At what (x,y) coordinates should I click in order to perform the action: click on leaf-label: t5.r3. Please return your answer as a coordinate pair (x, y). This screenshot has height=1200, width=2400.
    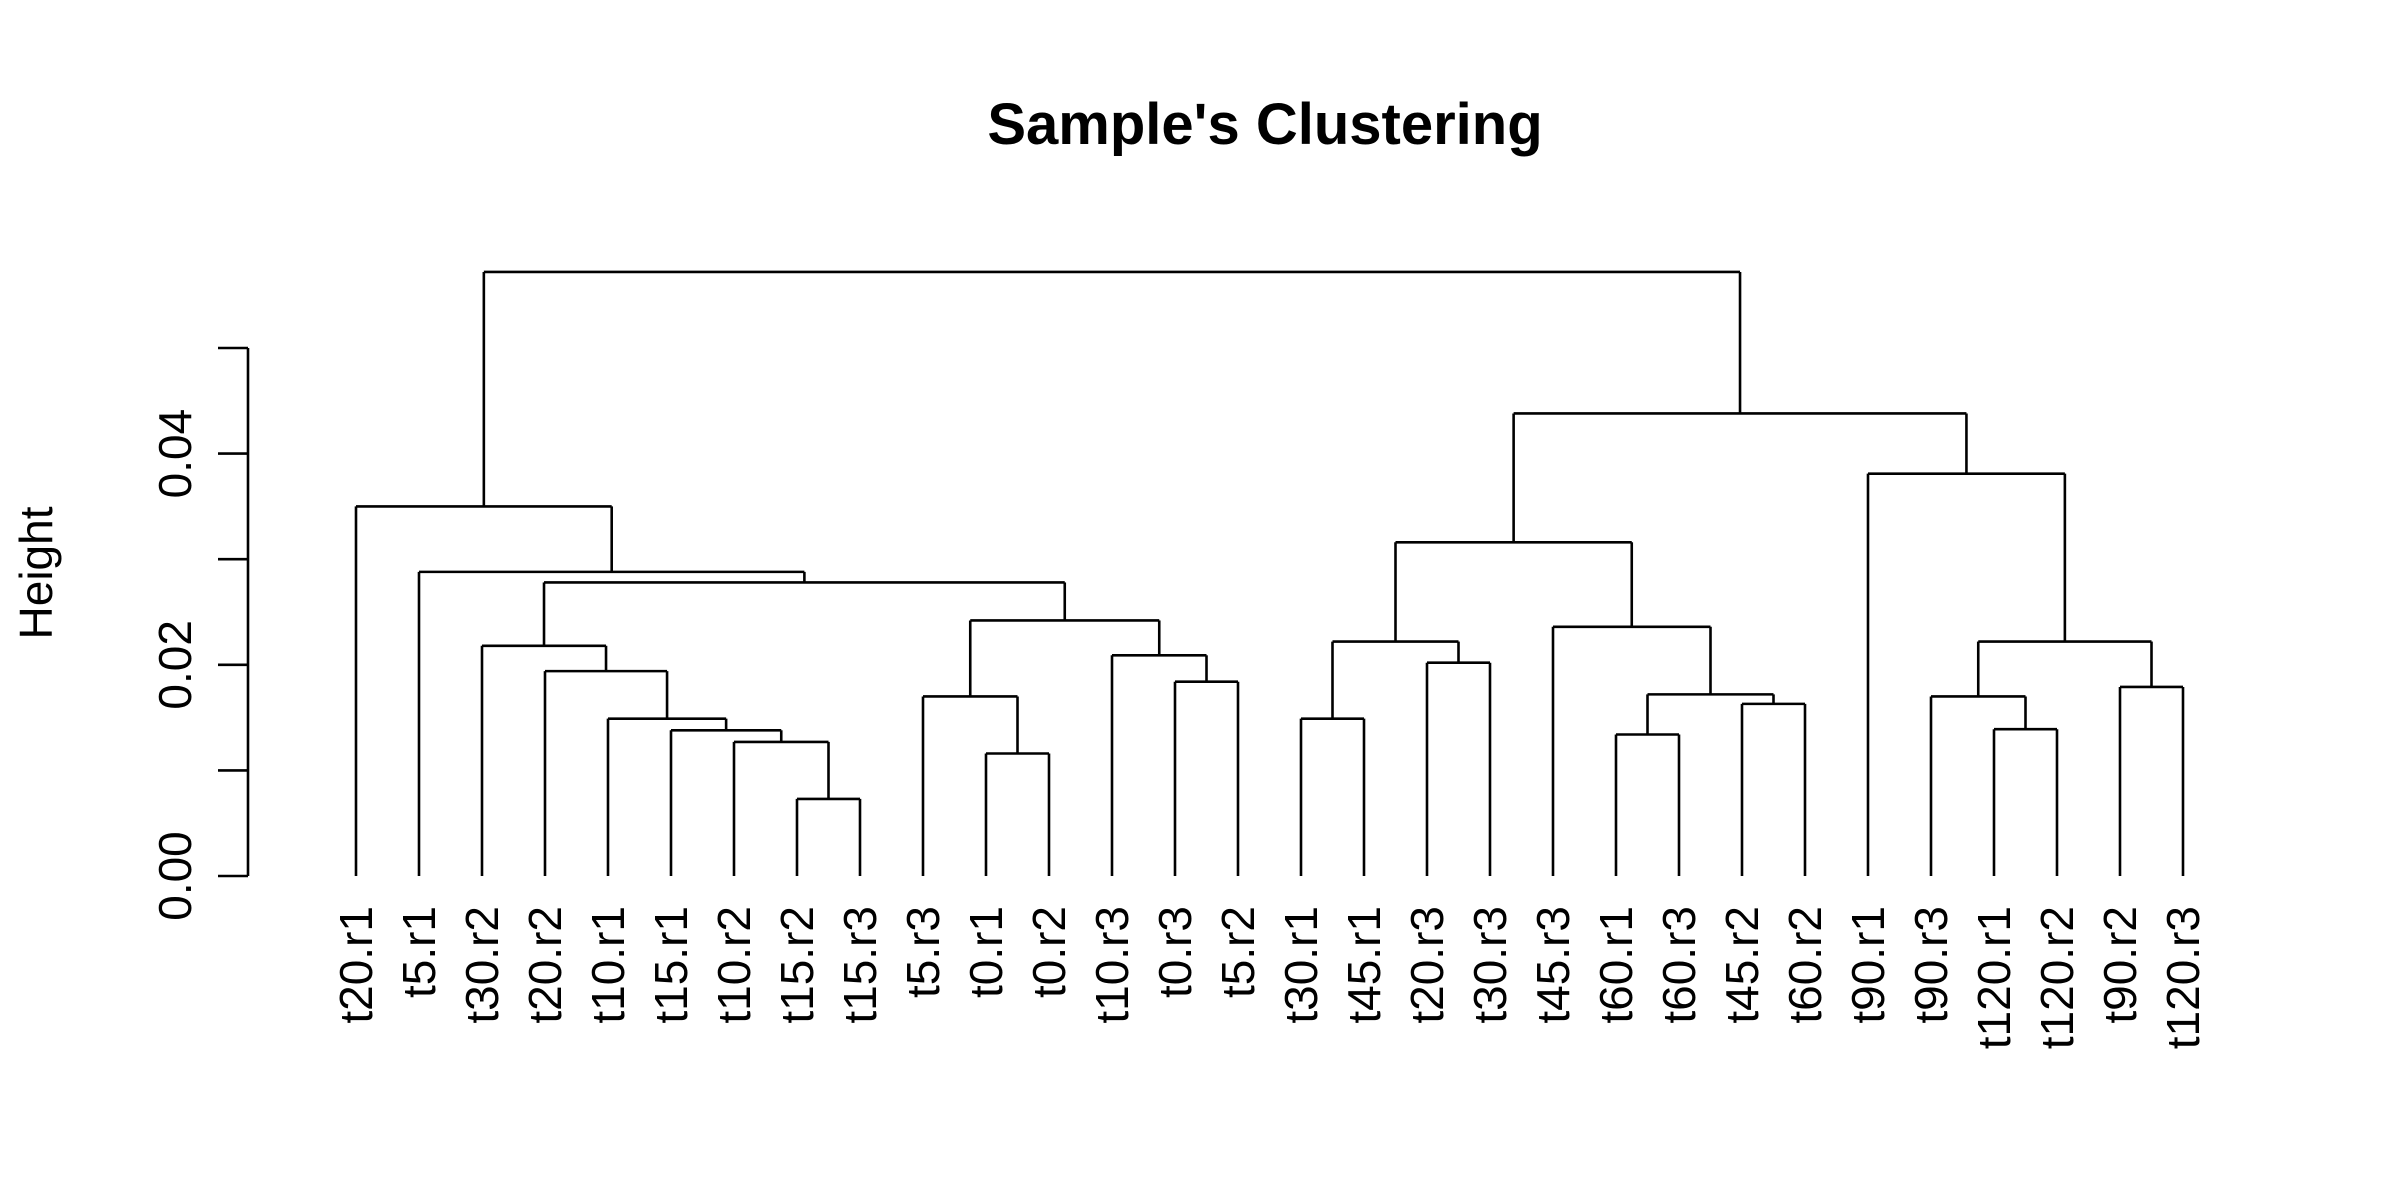
    Looking at the image, I should click on (923, 952).